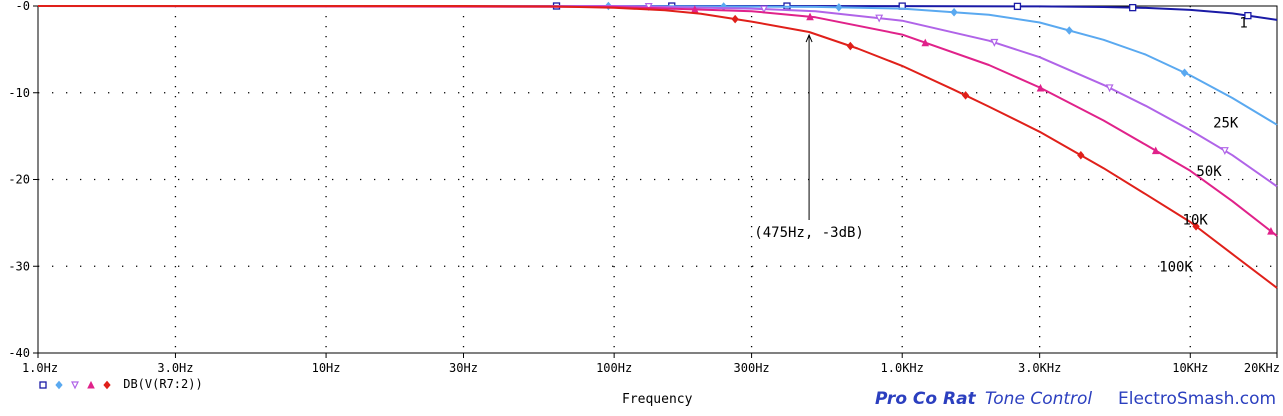 Image resolution: width=1283 pixels, height=416 pixels. Describe the element at coordinates (120, 384) in the screenshot. I see `legend: DB(V(R7:2))` at that location.